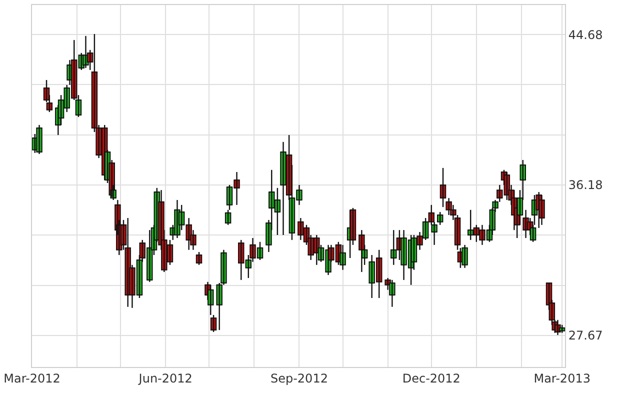 This screenshot has width=620, height=398. What do you see at coordinates (32, 378) in the screenshot?
I see `x-tick-label: Mar-2012` at bounding box center [32, 378].